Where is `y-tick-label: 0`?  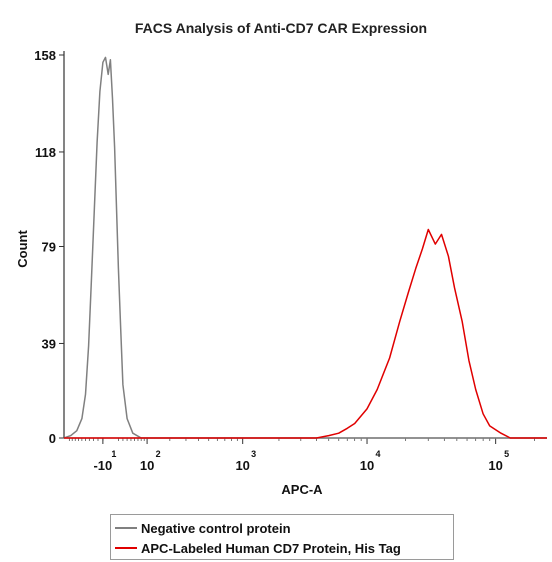
y-tick-label: 0 is located at coordinates (52, 438).